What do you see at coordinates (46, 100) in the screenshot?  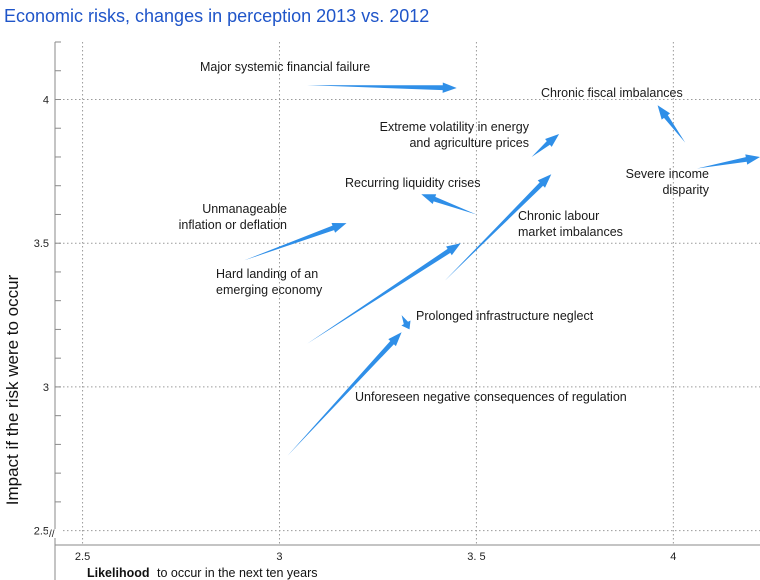 I see `y-tick-label: 4` at bounding box center [46, 100].